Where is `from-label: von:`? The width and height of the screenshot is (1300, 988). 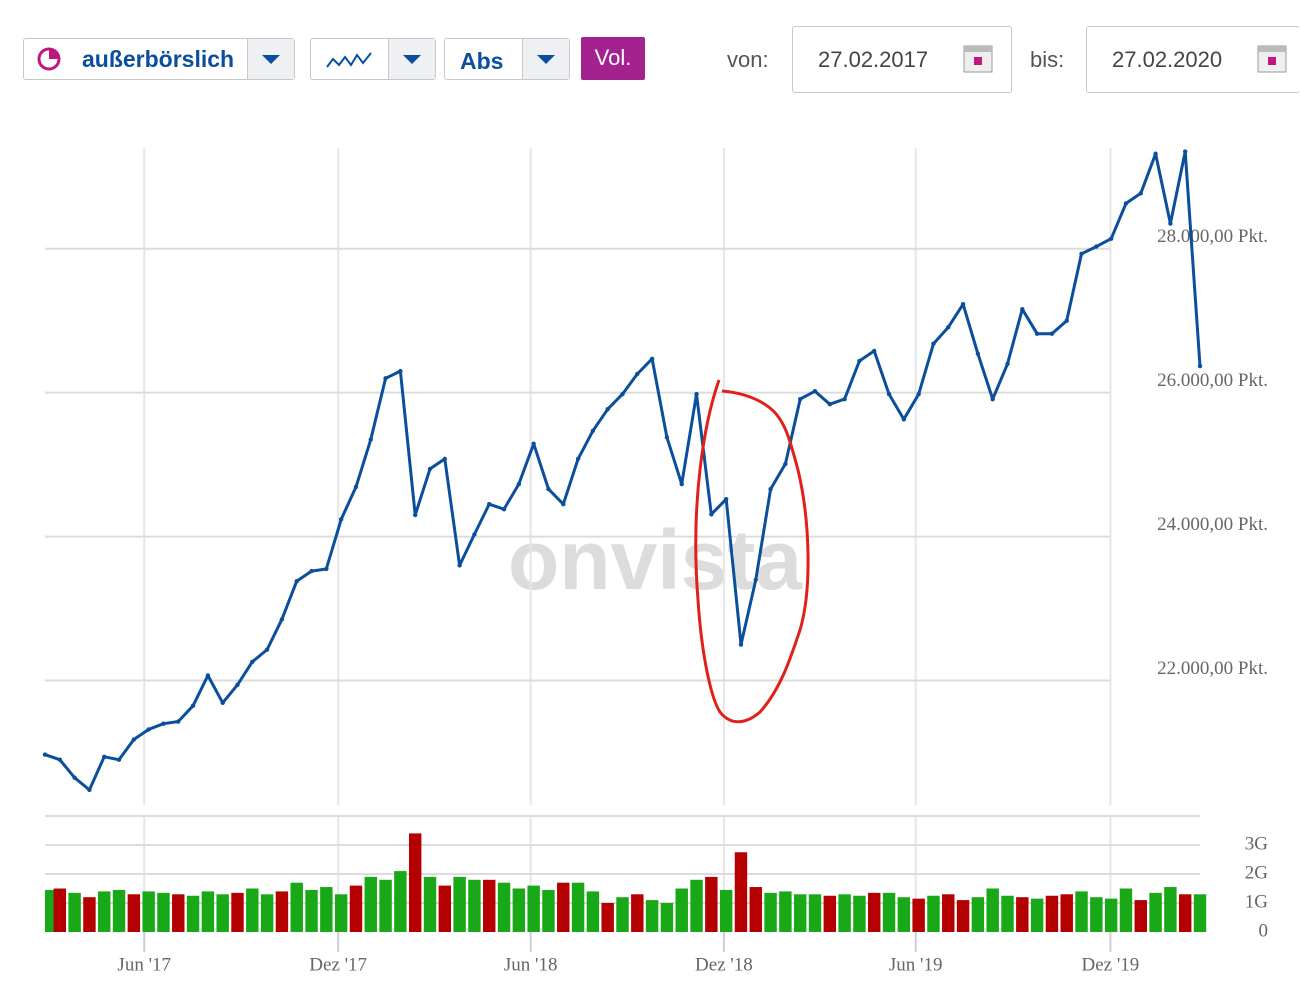
from-label: von: is located at coordinates (748, 59).